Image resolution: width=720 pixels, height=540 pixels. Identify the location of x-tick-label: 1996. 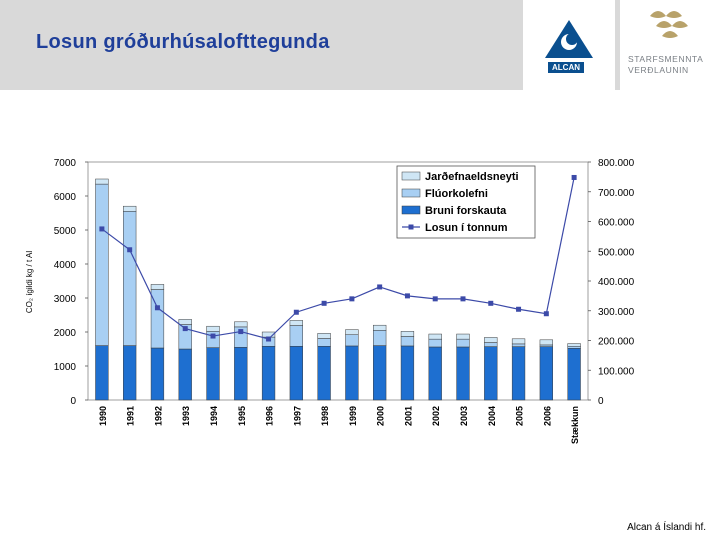
(270, 416).